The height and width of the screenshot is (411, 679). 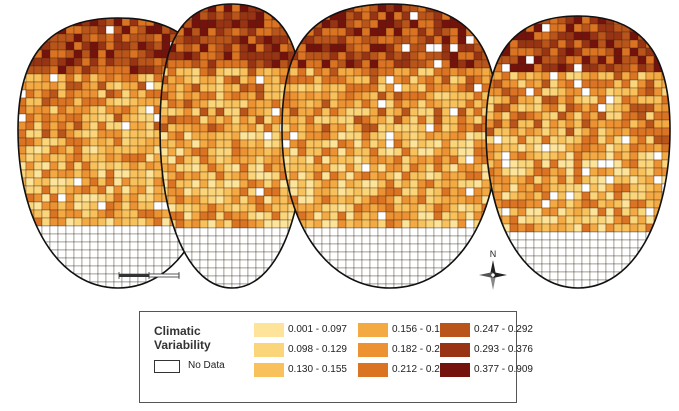 What do you see at coordinates (269, 350) in the screenshot?
I see `legend-swatch` at bounding box center [269, 350].